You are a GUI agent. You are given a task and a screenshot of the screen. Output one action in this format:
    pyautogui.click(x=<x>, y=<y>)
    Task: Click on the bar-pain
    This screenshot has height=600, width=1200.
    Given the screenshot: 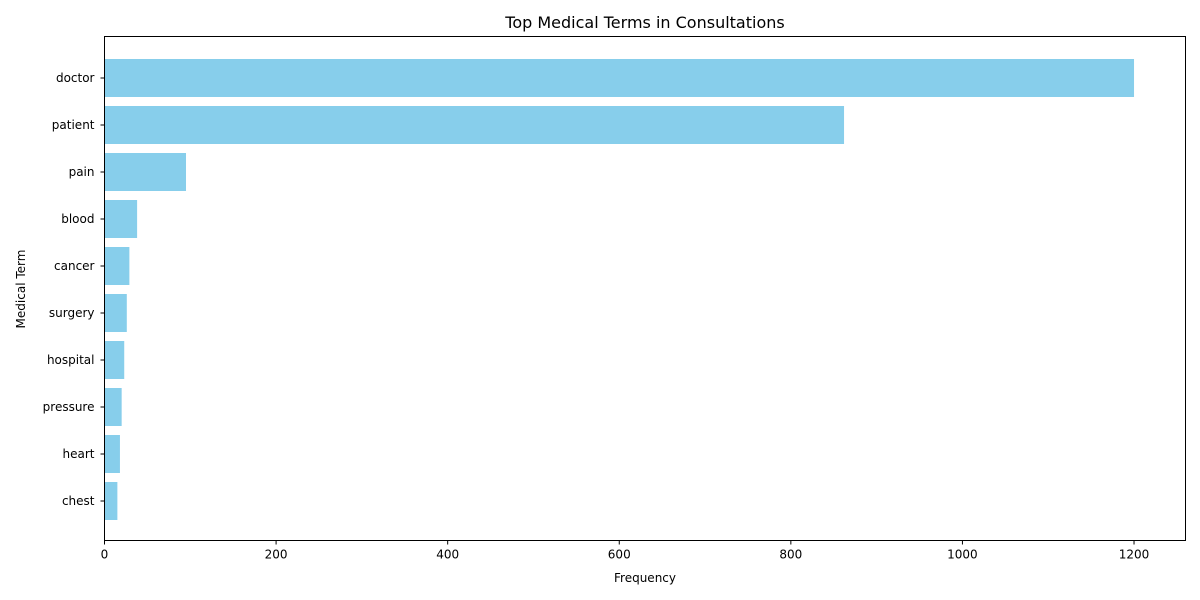 What is the action you would take?
    pyautogui.click(x=145, y=172)
    